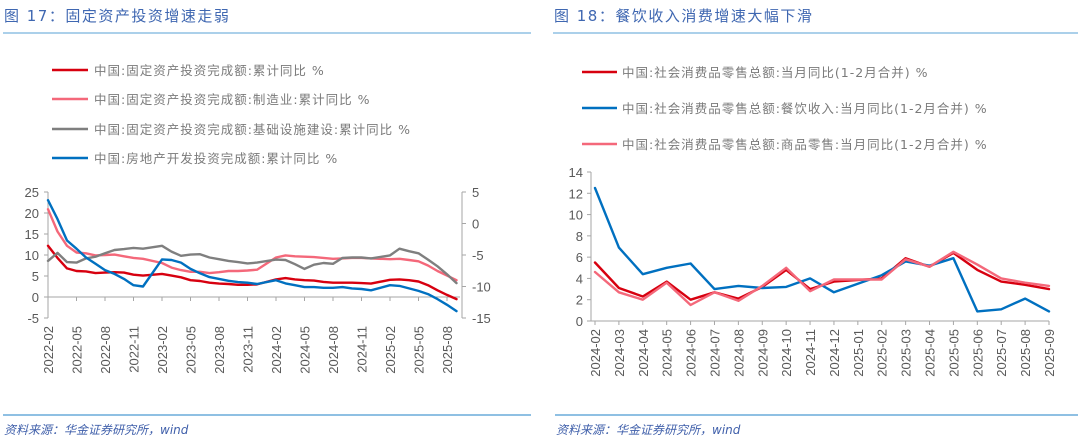  What do you see at coordinates (32, 234) in the screenshot?
I see `y-tick-label: 15` at bounding box center [32, 234].